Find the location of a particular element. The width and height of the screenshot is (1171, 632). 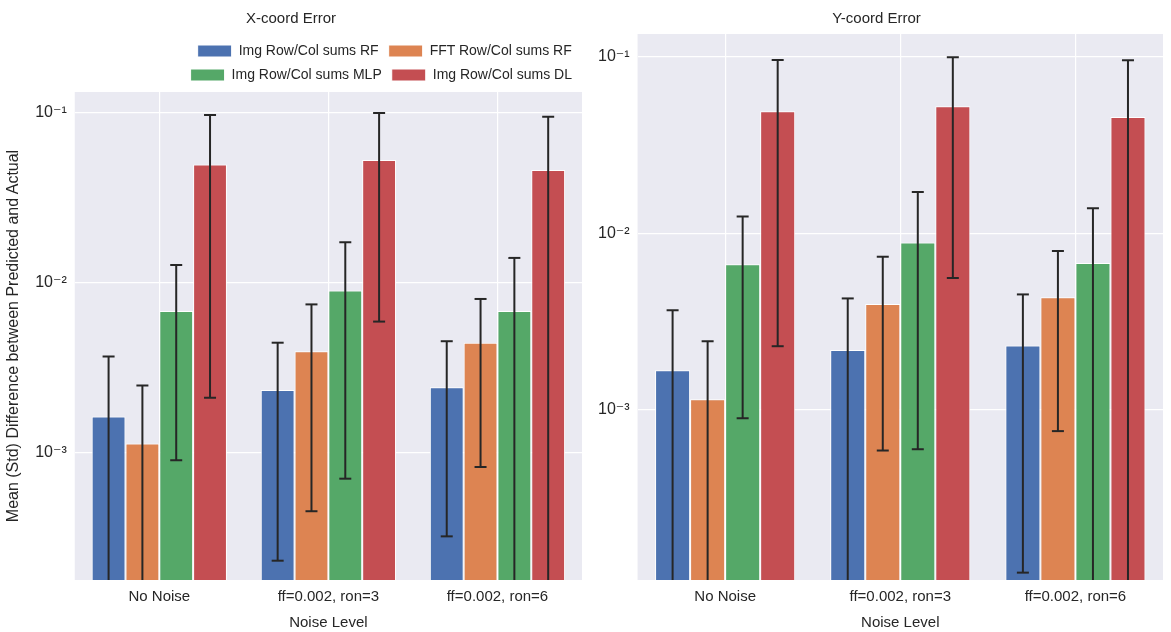

legend-label: Img Row/Col sums MLP is located at coordinates (306, 73).